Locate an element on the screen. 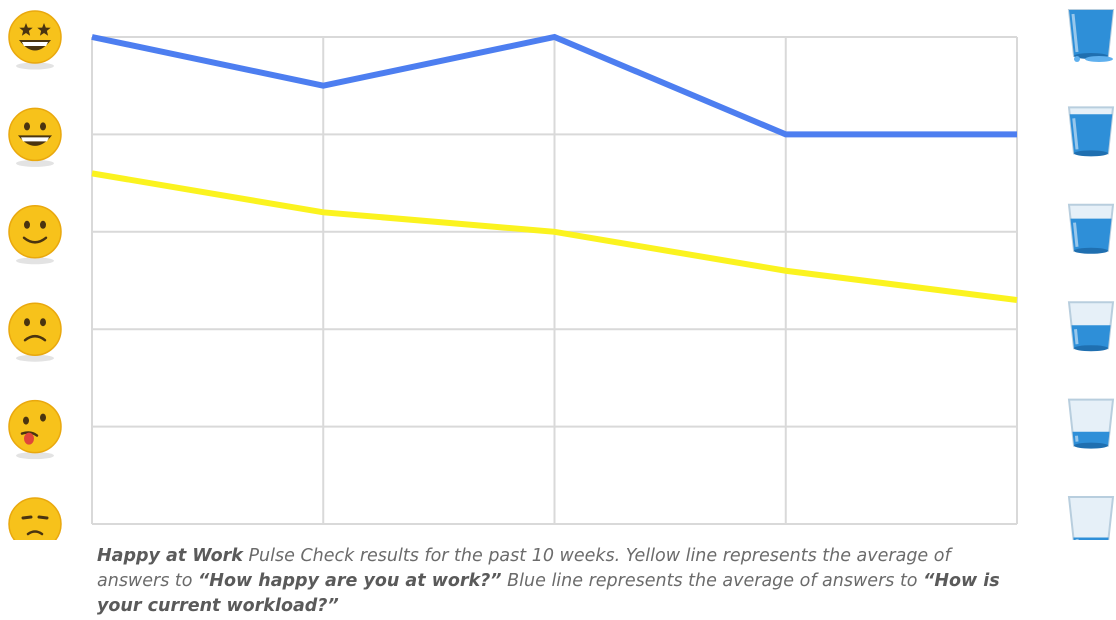  overflowing-glass-icon is located at coordinates (1091, 35).